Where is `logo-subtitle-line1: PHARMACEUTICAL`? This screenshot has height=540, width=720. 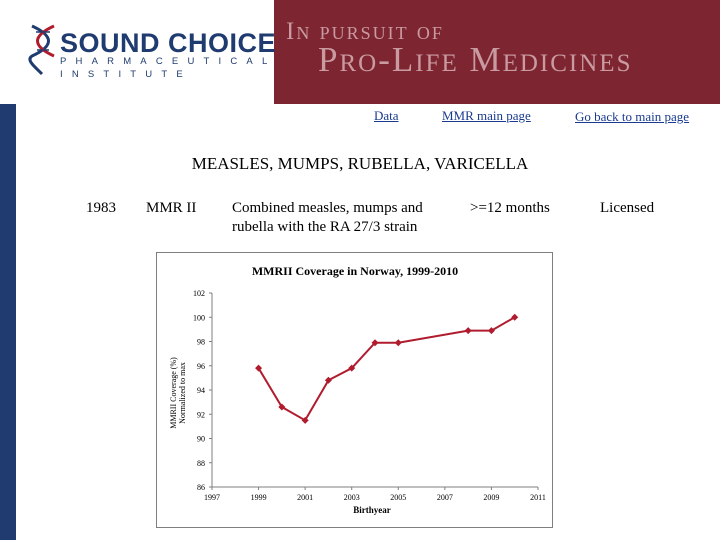 logo-subtitle-line1: PHARMACEUTICAL is located at coordinates (168, 61).